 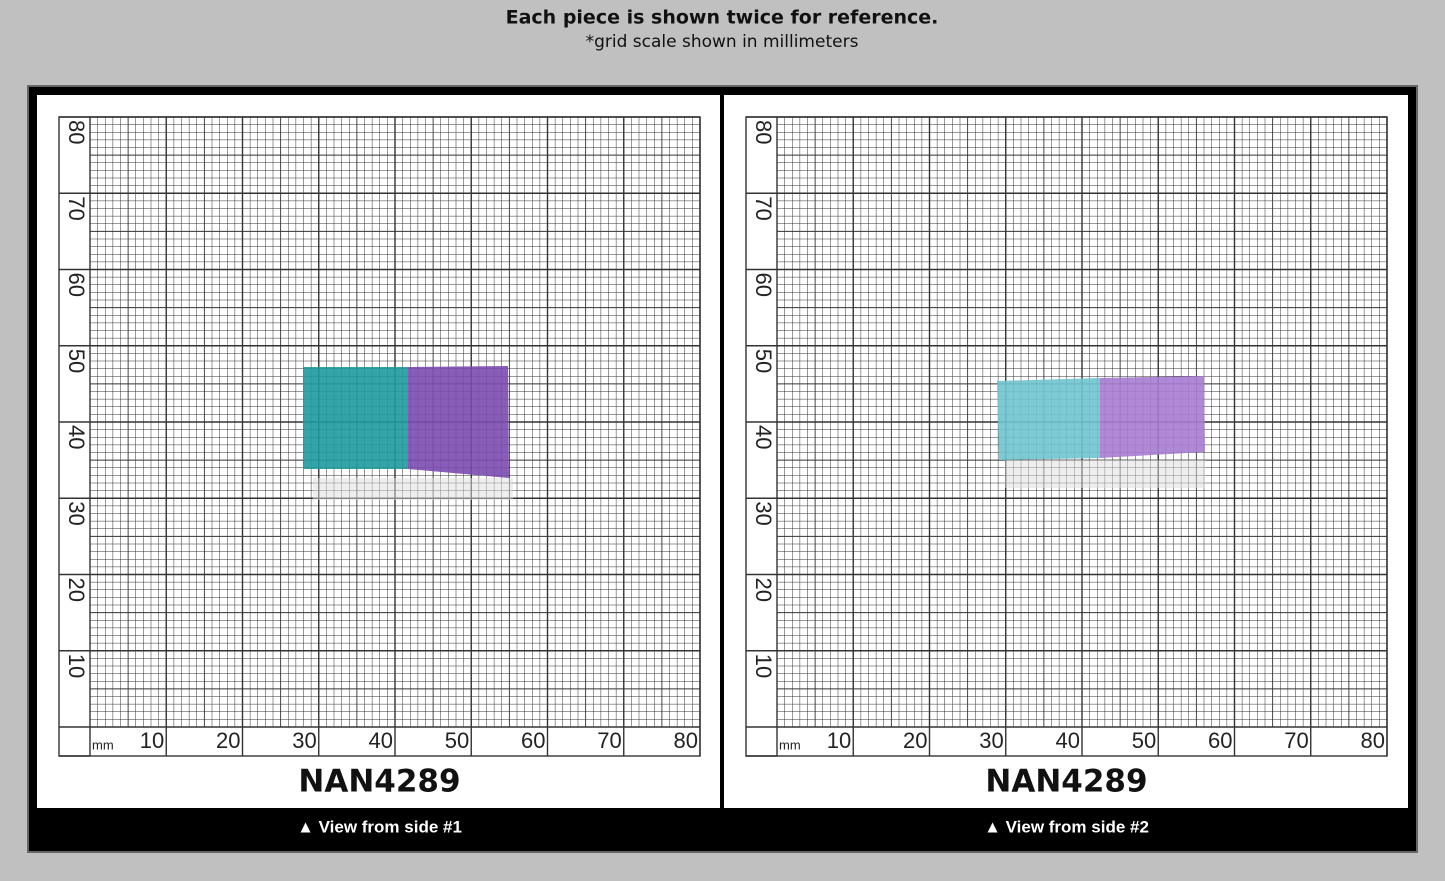 What do you see at coordinates (379, 826) in the screenshot?
I see `caption: ▲ View from side #1` at bounding box center [379, 826].